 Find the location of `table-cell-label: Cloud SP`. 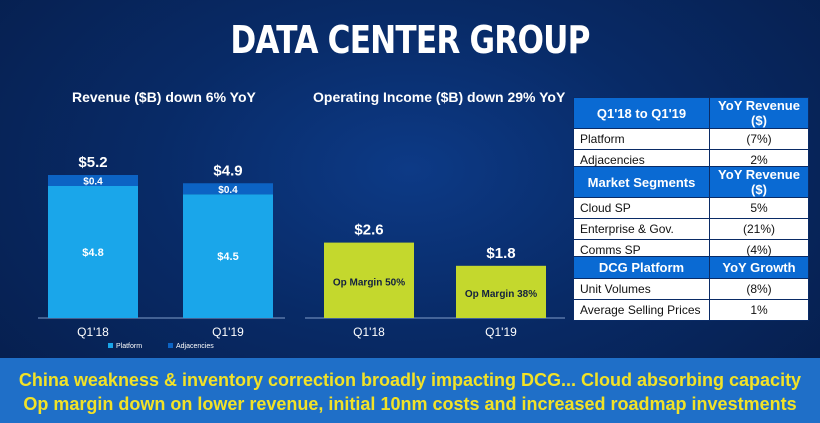

table-cell-label: Cloud SP is located at coordinates (641, 208).